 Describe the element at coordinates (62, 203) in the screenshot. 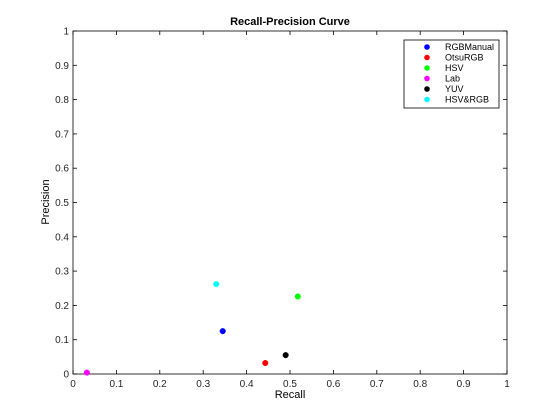

I see `y-tick-label: 0.5` at that location.